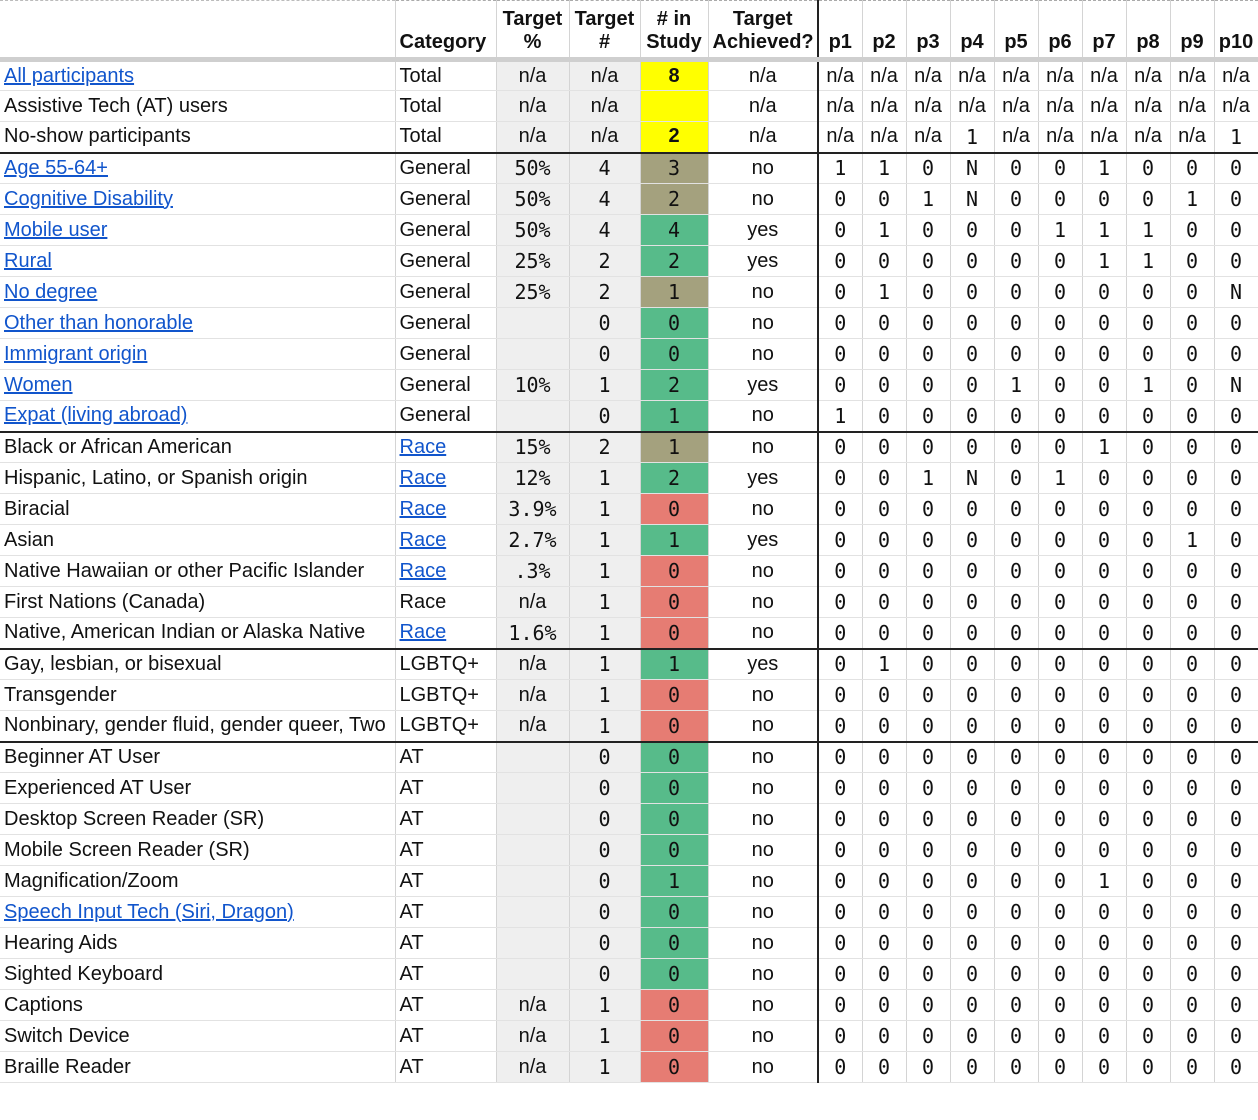 The height and width of the screenshot is (1120, 1258). Describe the element at coordinates (674, 167) in the screenshot. I see `cell-in-study: 3` at that location.